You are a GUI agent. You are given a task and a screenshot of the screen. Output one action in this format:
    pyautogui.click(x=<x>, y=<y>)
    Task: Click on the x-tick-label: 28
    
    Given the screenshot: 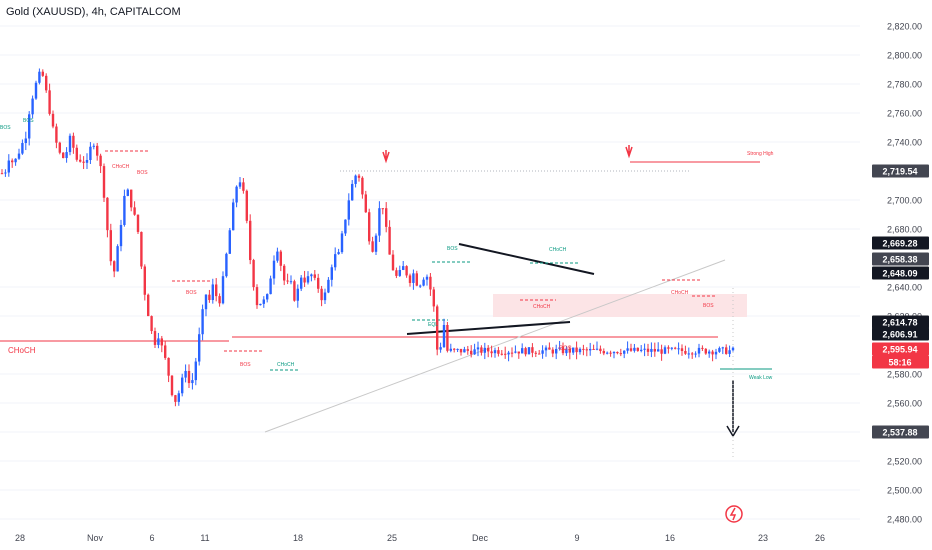 What is the action you would take?
    pyautogui.click(x=20, y=538)
    